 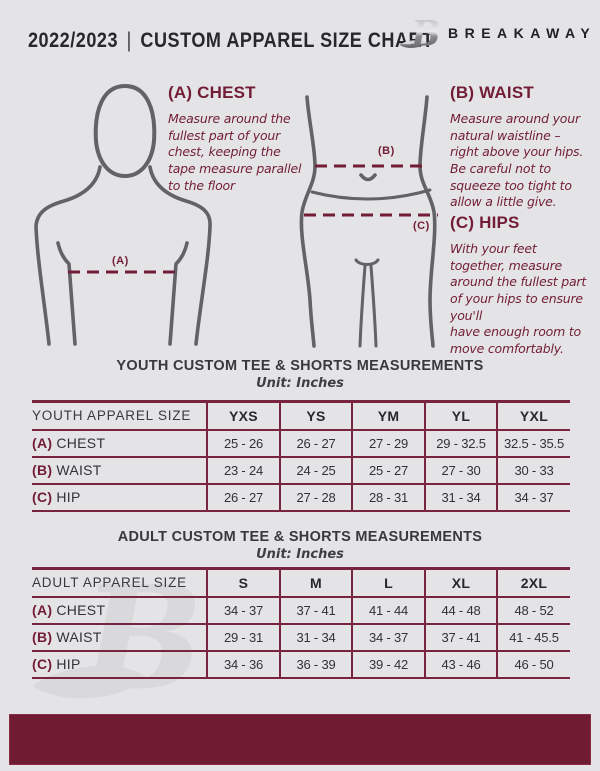 I want to click on adult-section-title: ADULT CUSTOM TEE & SHORTS MEASUREMENTS, so click(x=300, y=537).